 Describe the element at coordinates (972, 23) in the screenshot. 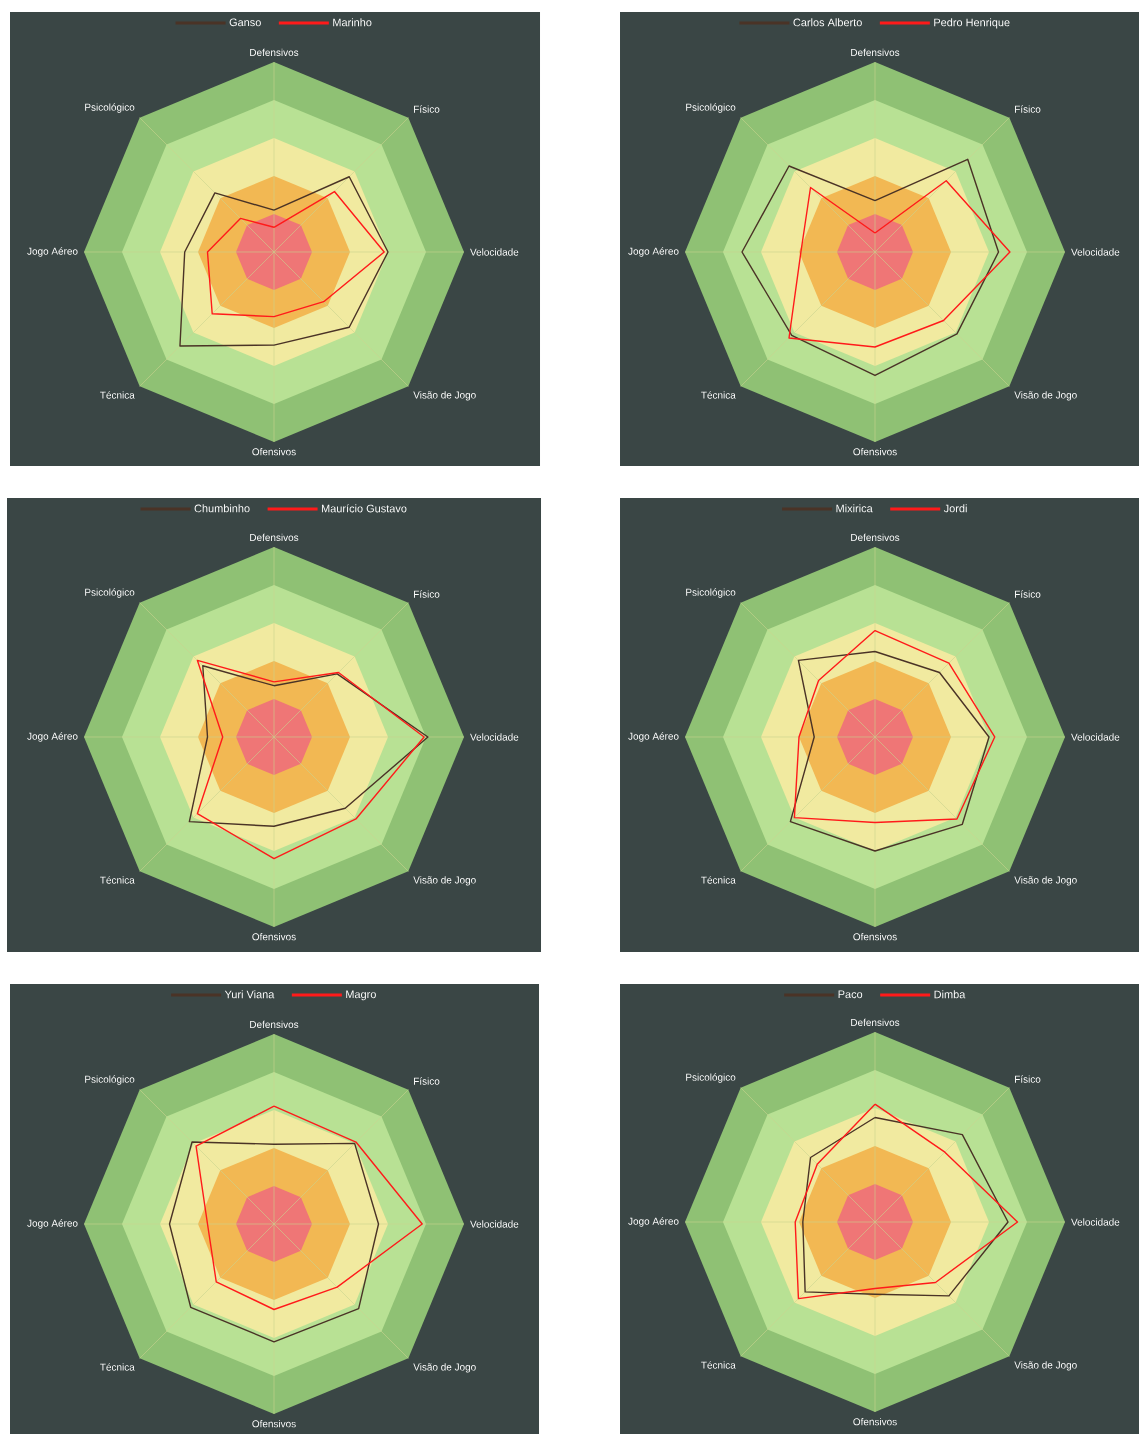

I see `legend-label: Pedro Henrique` at that location.